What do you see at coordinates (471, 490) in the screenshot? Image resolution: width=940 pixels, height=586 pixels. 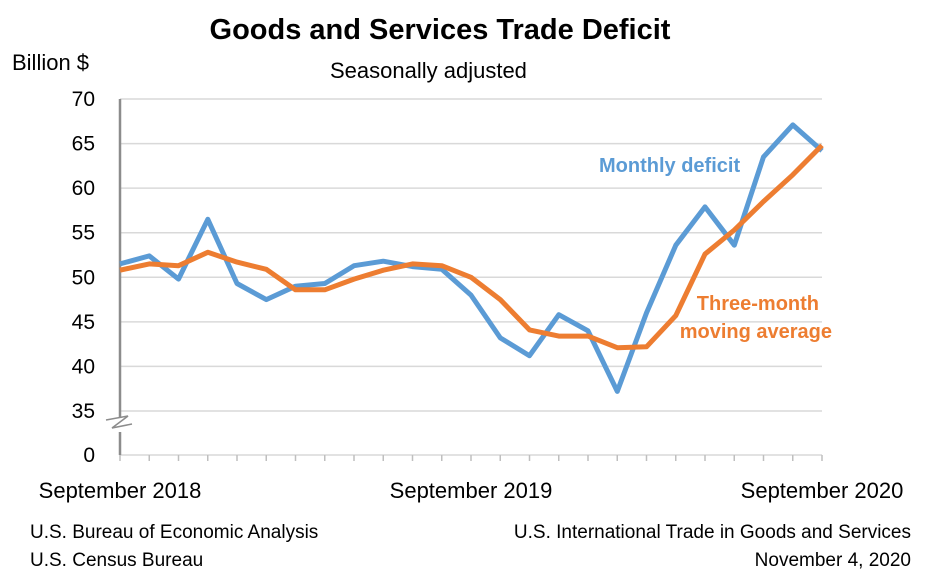 I see `x-tick-label: September 2019` at bounding box center [471, 490].